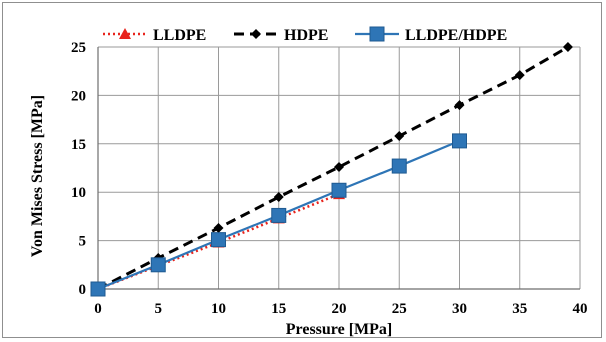  Describe the element at coordinates (456, 35) in the screenshot. I see `legend-label-lldpe-hdpe: LLDPE/HDPE` at that location.